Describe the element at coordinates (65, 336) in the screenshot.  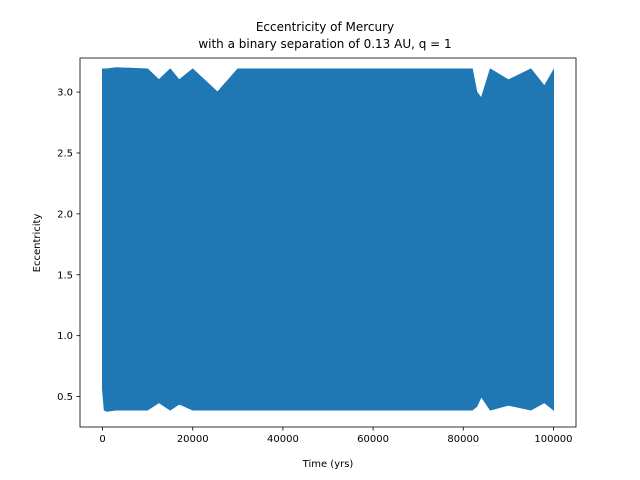
I see `y-tick-label: 1.0` at that location.